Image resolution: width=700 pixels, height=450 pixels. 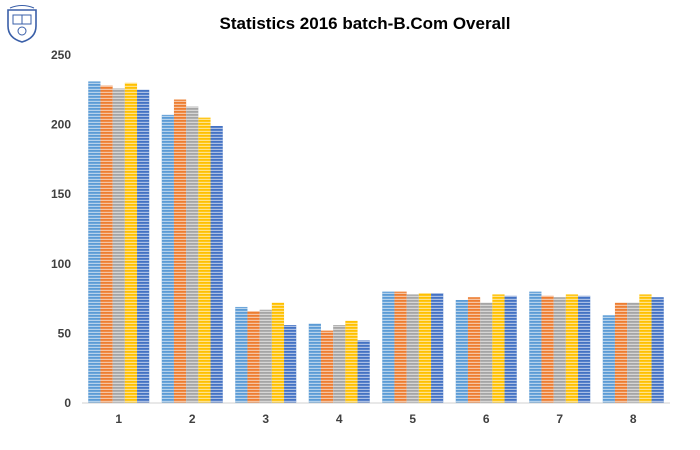 I want to click on bar-stripe-cat2-series4, so click(x=204, y=260).